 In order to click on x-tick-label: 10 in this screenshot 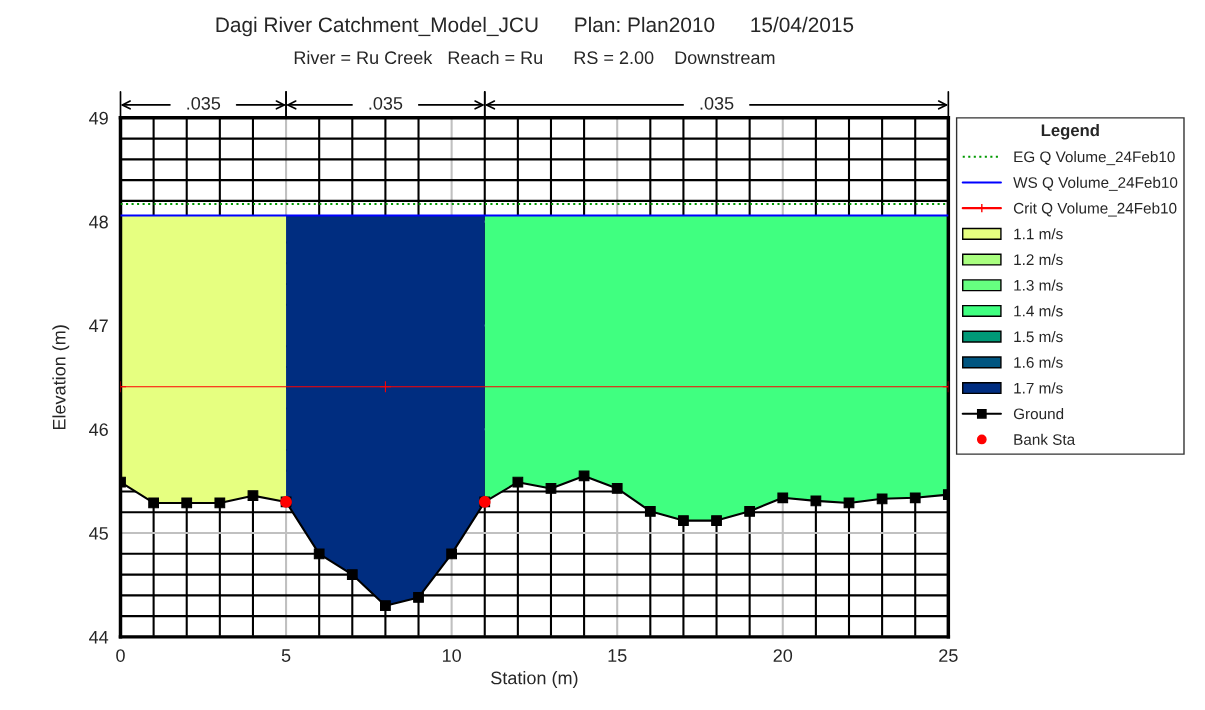, I will do `click(451, 655)`.